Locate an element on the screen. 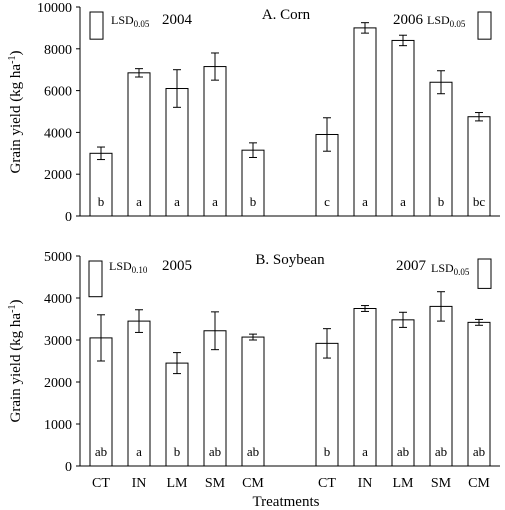 This screenshot has width=505, height=510. y-tick-label: 3000 is located at coordinates (58, 341).